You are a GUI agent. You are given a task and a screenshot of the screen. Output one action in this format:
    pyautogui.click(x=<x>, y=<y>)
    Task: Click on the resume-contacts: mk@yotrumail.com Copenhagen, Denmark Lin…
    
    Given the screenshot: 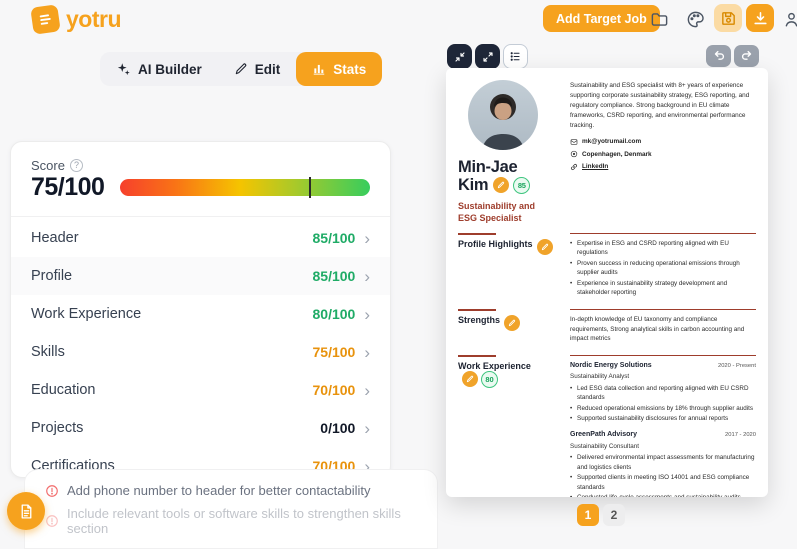 What is the action you would take?
    pyautogui.click(x=663, y=154)
    